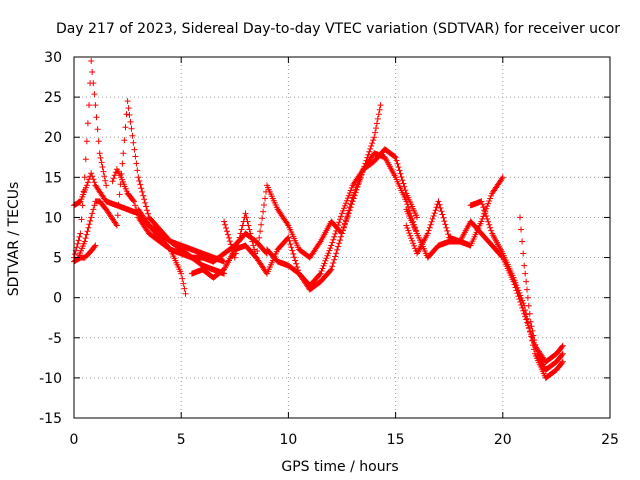 This screenshot has width=640, height=480. Describe the element at coordinates (57, 299) in the screenshot. I see `y-tick-label: 0` at that location.